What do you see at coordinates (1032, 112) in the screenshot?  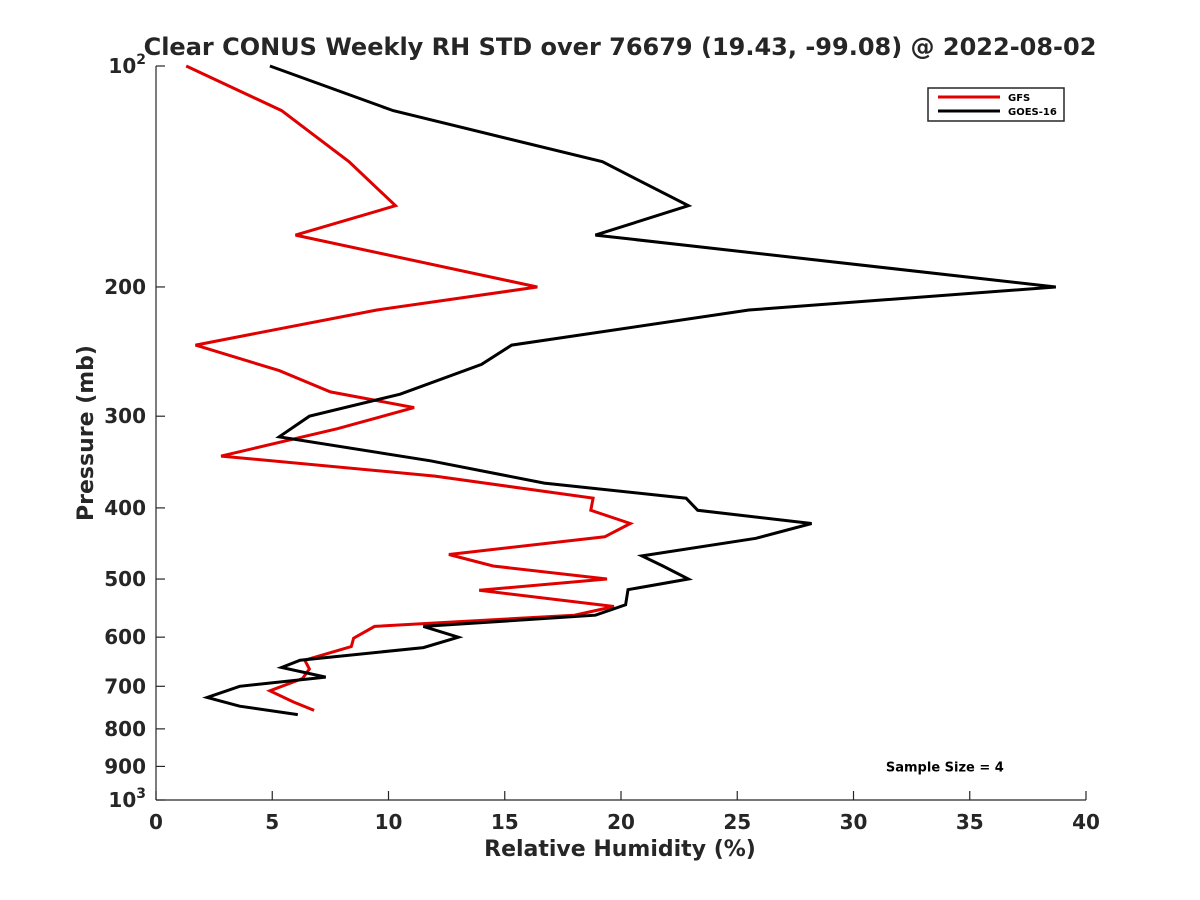 I see `legend-label: GOES-16` at bounding box center [1032, 112].